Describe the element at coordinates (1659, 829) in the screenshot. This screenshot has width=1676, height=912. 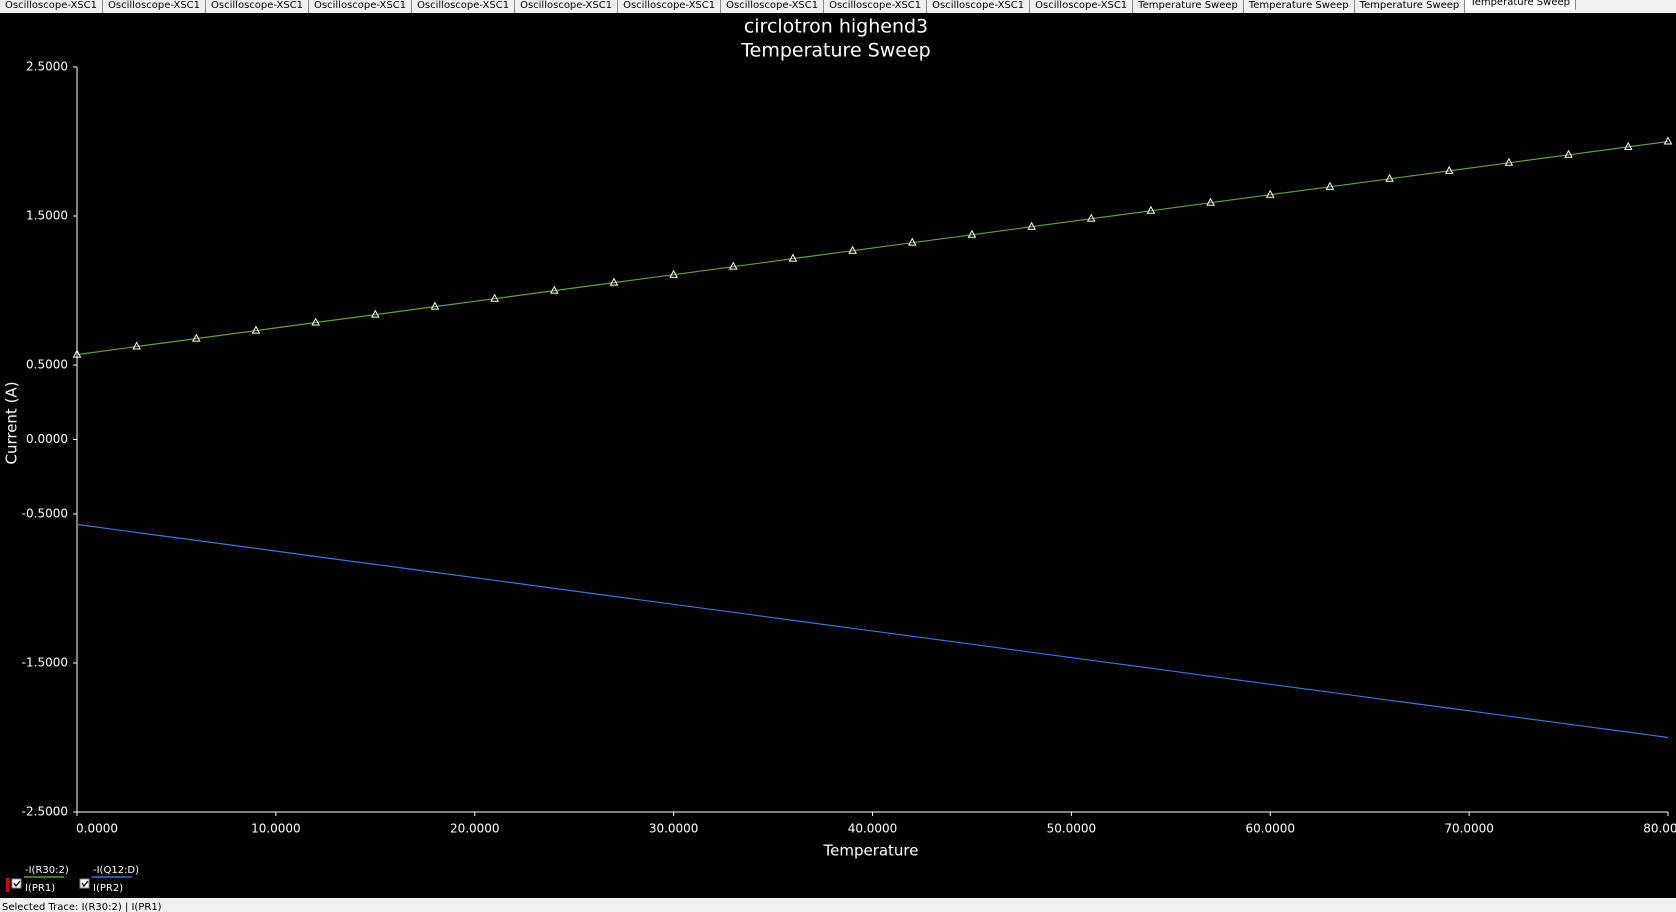
I see `x-tick-label: 80.0000` at that location.